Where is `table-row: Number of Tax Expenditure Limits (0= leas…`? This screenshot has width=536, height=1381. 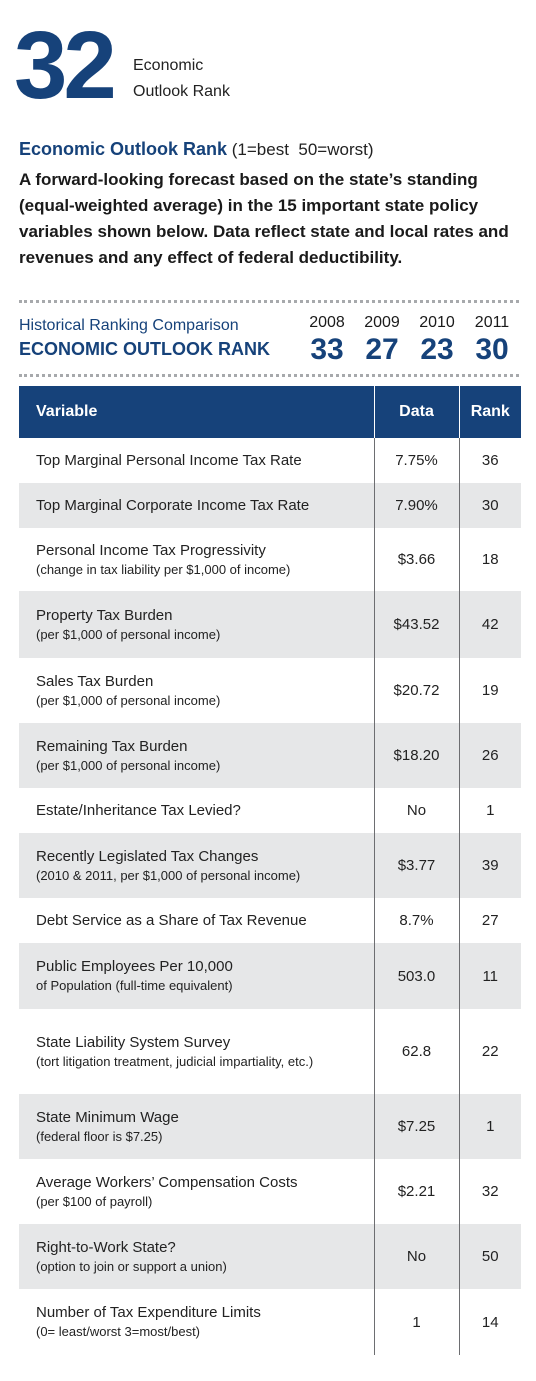 table-row: Number of Tax Expenditure Limits (0= leas… is located at coordinates (270, 1322).